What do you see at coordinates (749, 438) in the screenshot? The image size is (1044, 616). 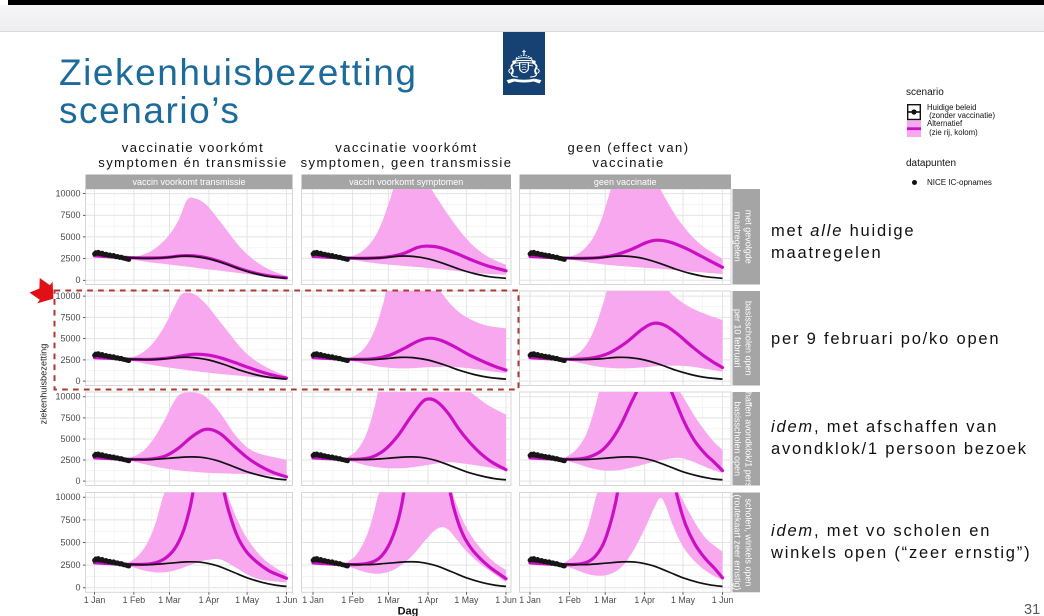 I see `svg-text: afschaffen avondklok/1 persoon` at bounding box center [749, 438].